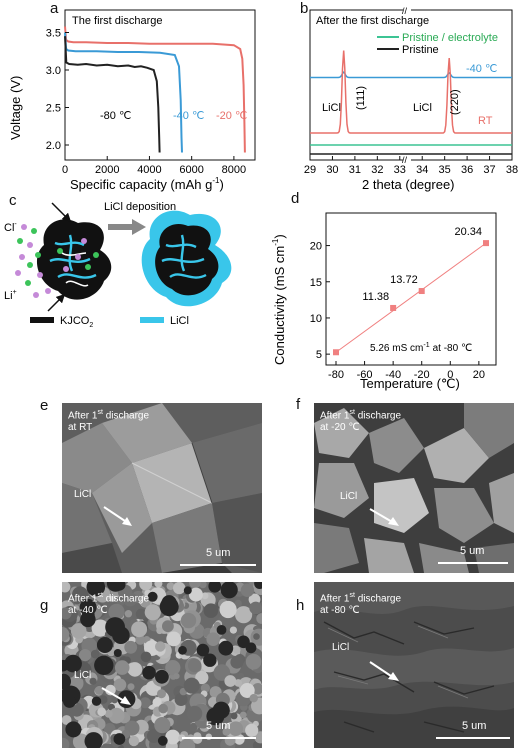  Describe the element at coordinates (411, 297) in the screenshot. I see `fit-line` at that location.